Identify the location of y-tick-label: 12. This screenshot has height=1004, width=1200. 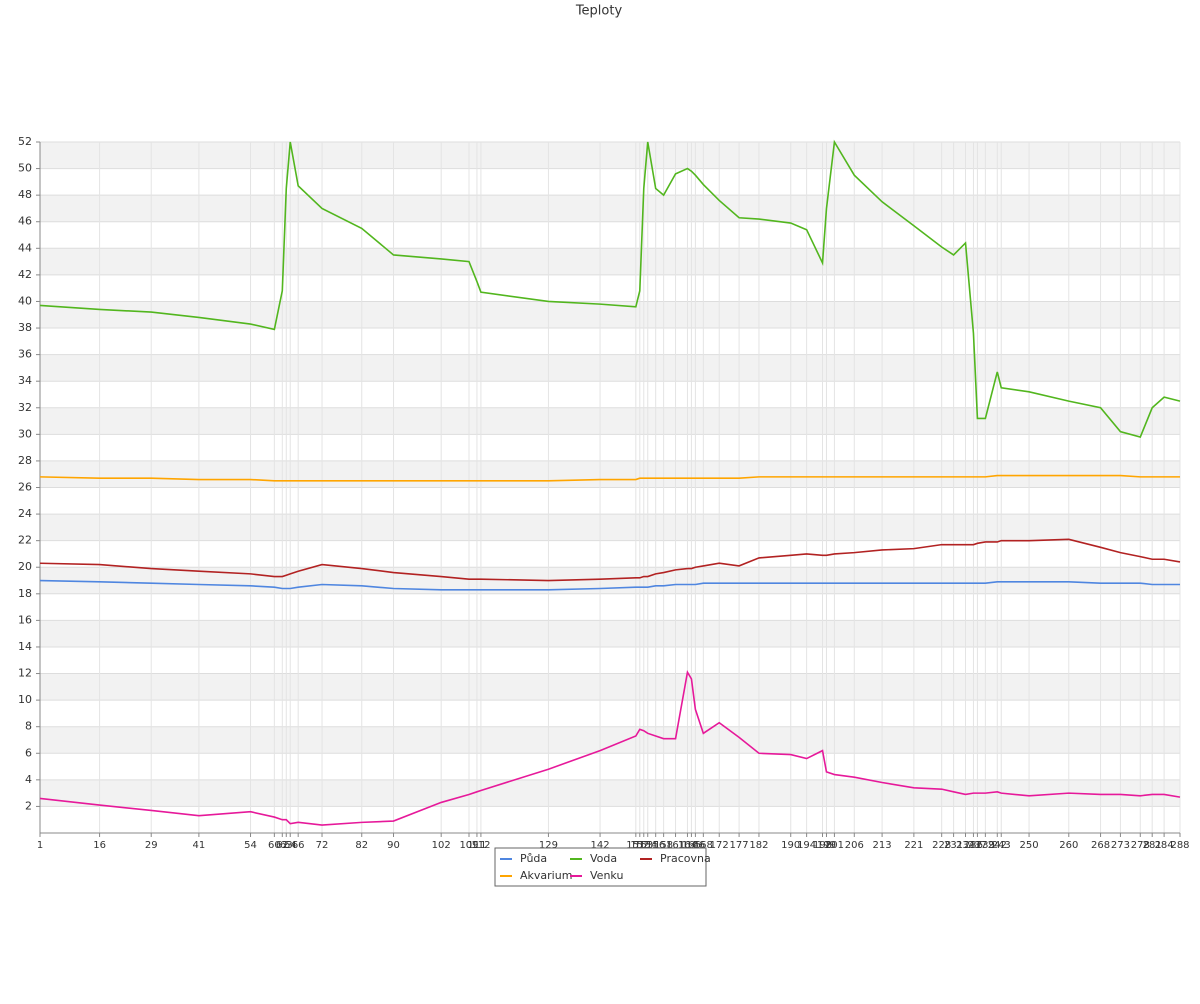
(25, 673).